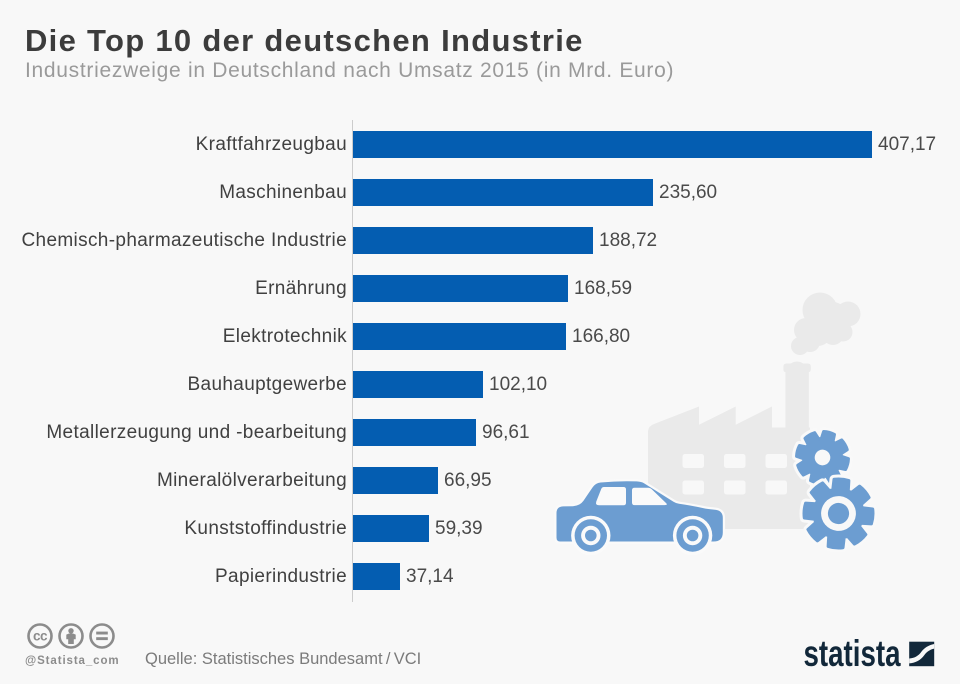 The height and width of the screenshot is (684, 960). I want to click on svg-text: cc, so click(40, 636).